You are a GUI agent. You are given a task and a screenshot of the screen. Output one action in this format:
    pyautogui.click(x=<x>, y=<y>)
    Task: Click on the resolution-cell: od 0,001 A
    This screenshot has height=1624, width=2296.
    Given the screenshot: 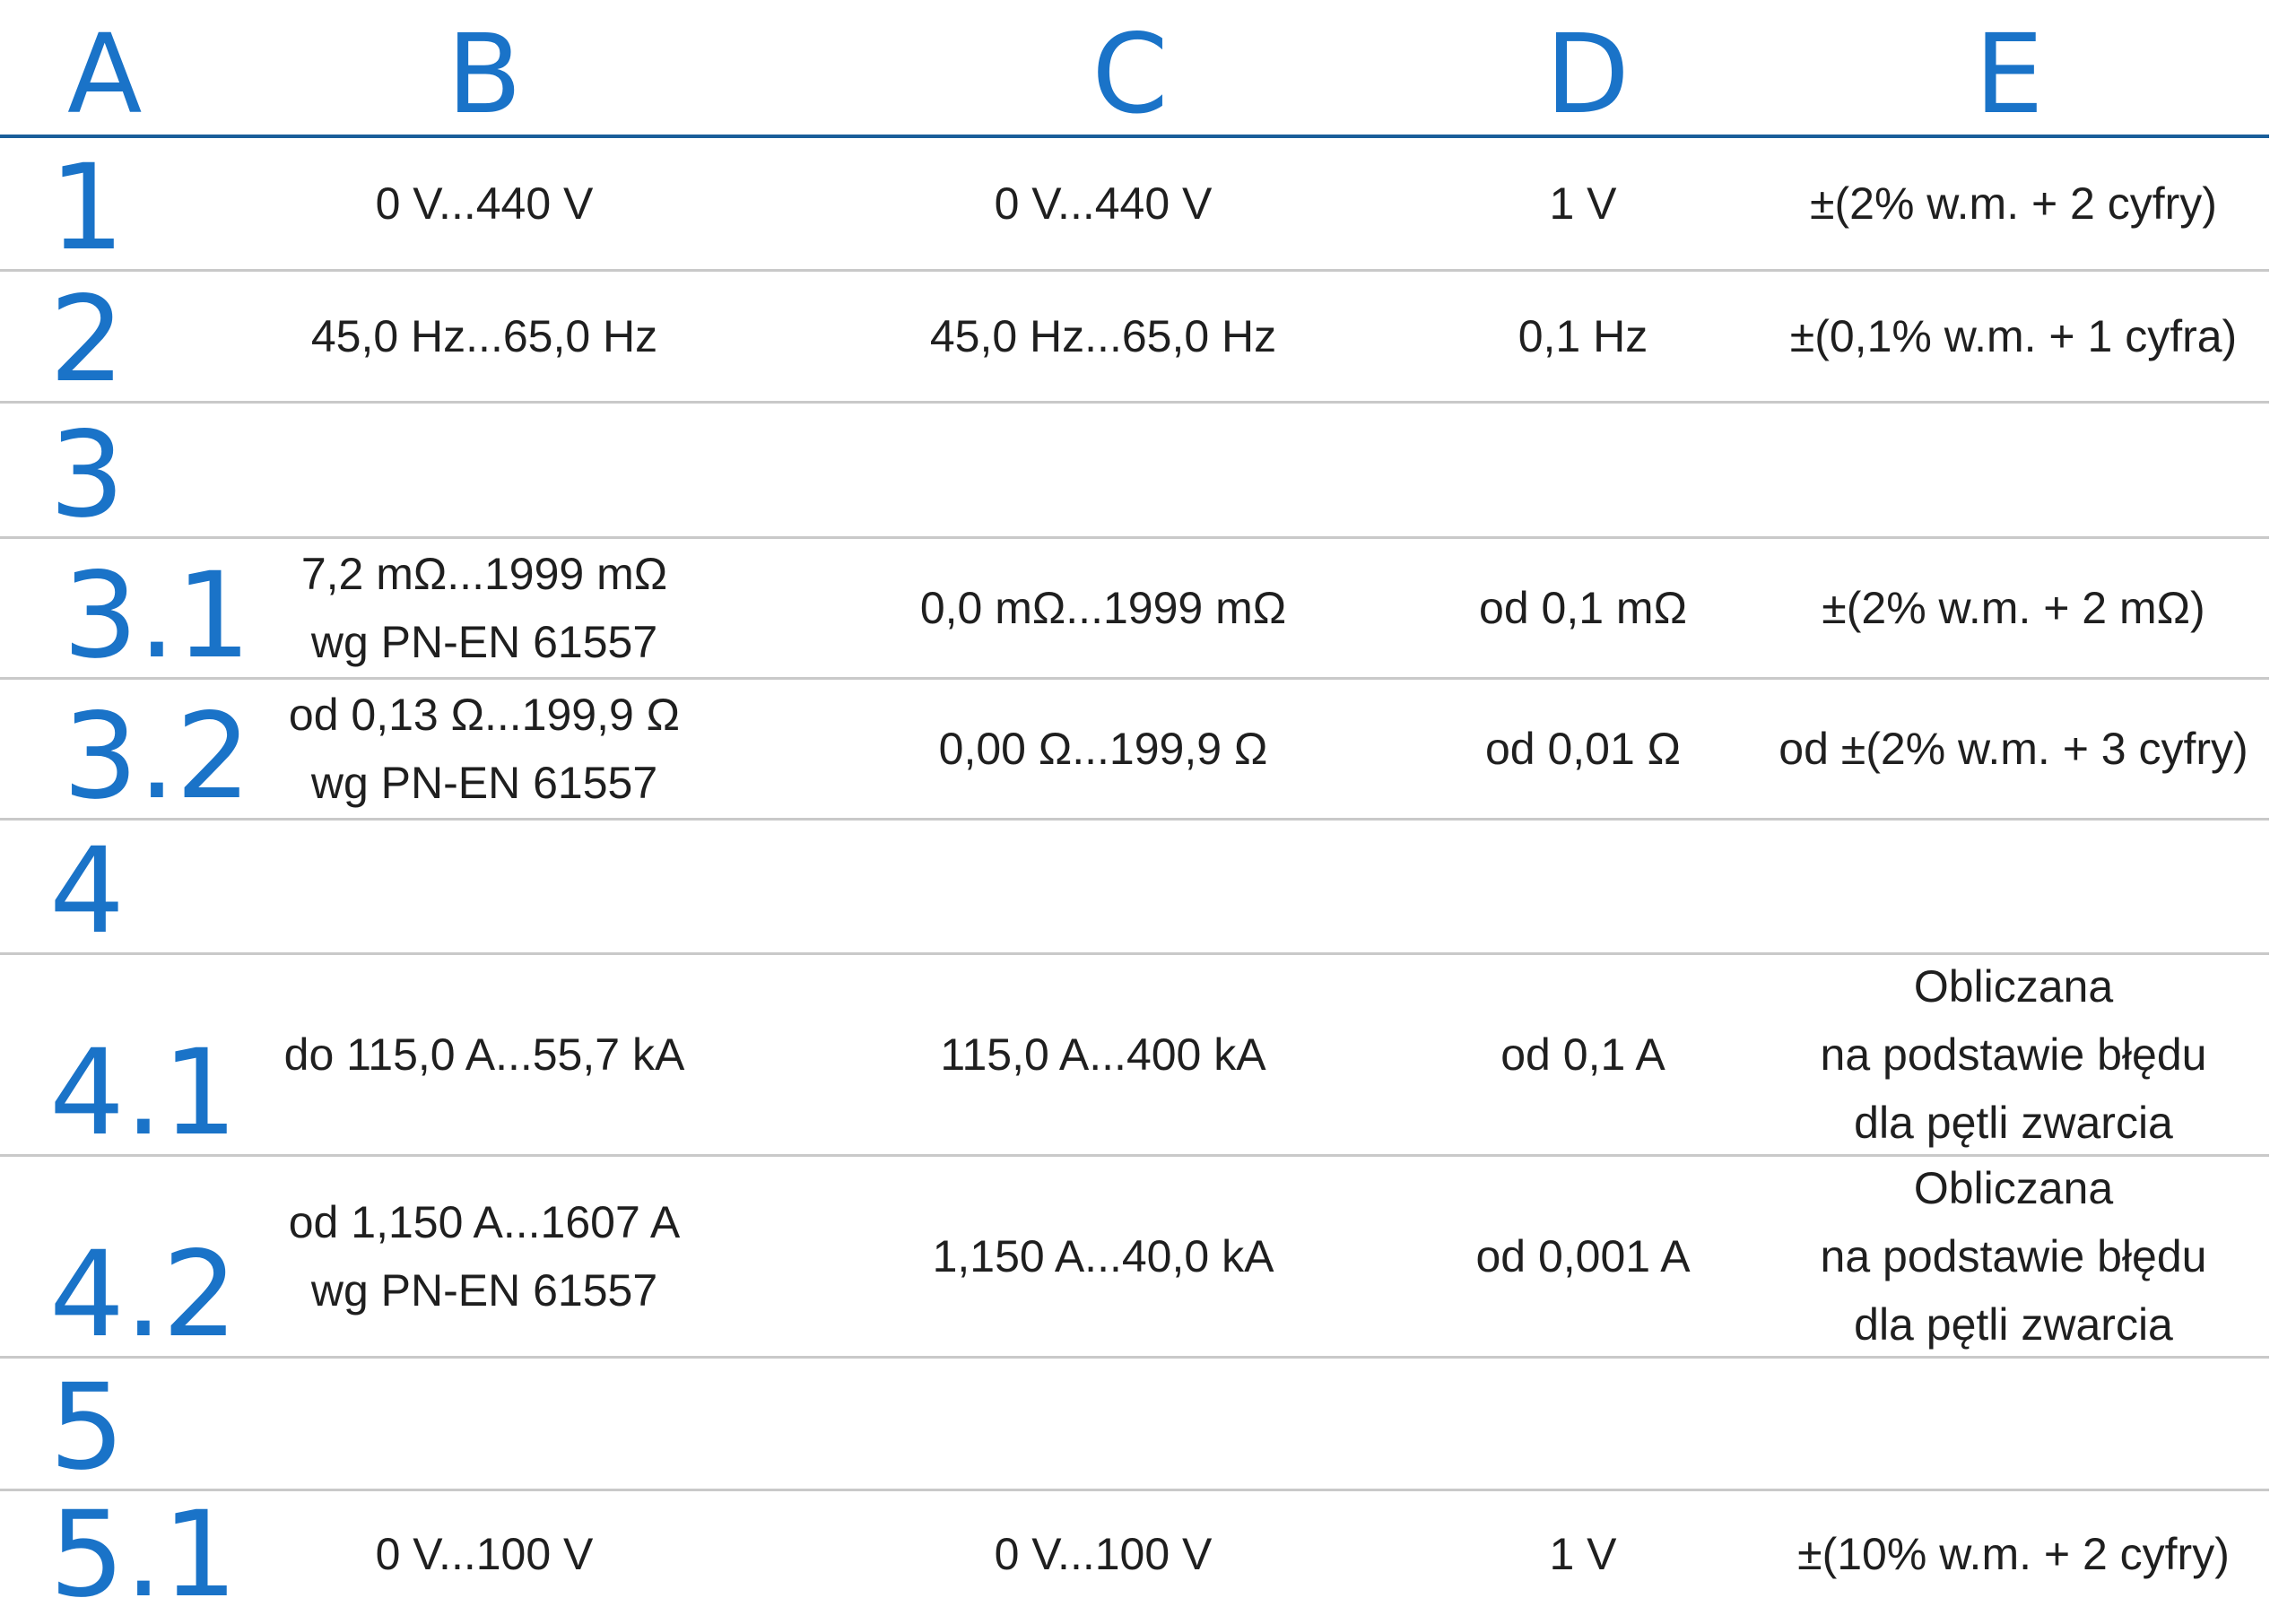 What is the action you would take?
    pyautogui.click(x=1583, y=1256)
    